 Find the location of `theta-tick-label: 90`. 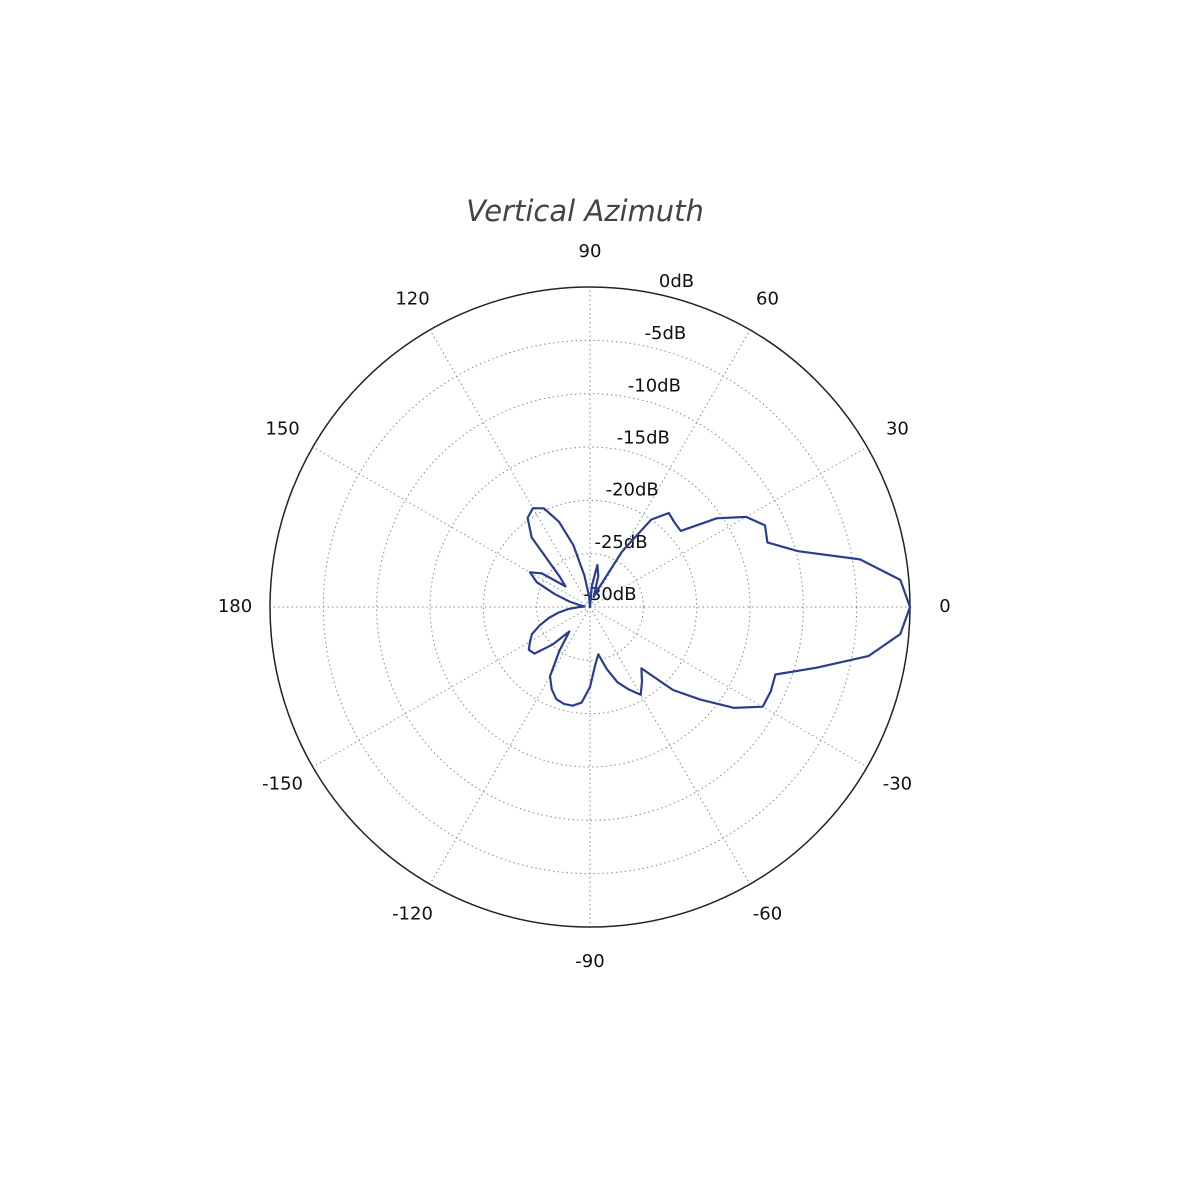

theta-tick-label: 90 is located at coordinates (590, 251).